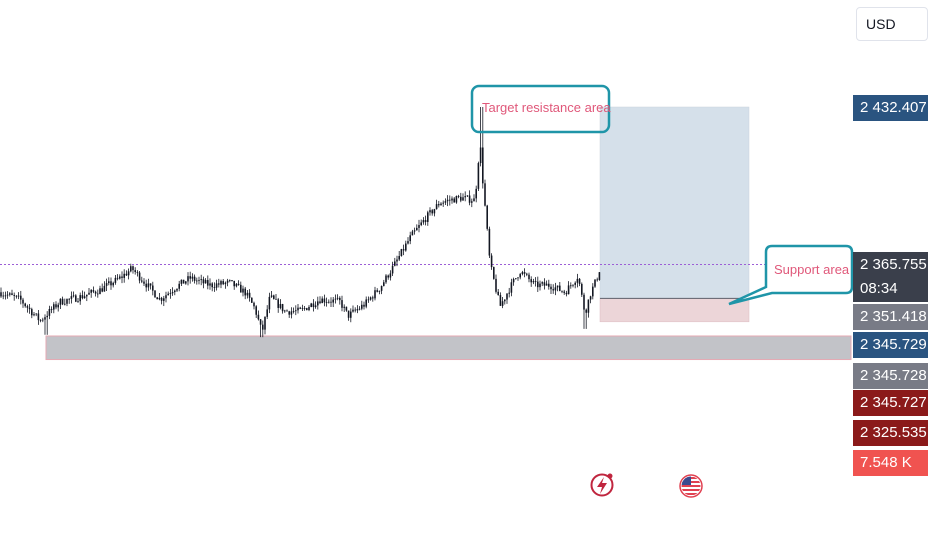 This screenshot has height=550, width=932. Describe the element at coordinates (602, 485) in the screenshot. I see `earnings-icon` at that location.